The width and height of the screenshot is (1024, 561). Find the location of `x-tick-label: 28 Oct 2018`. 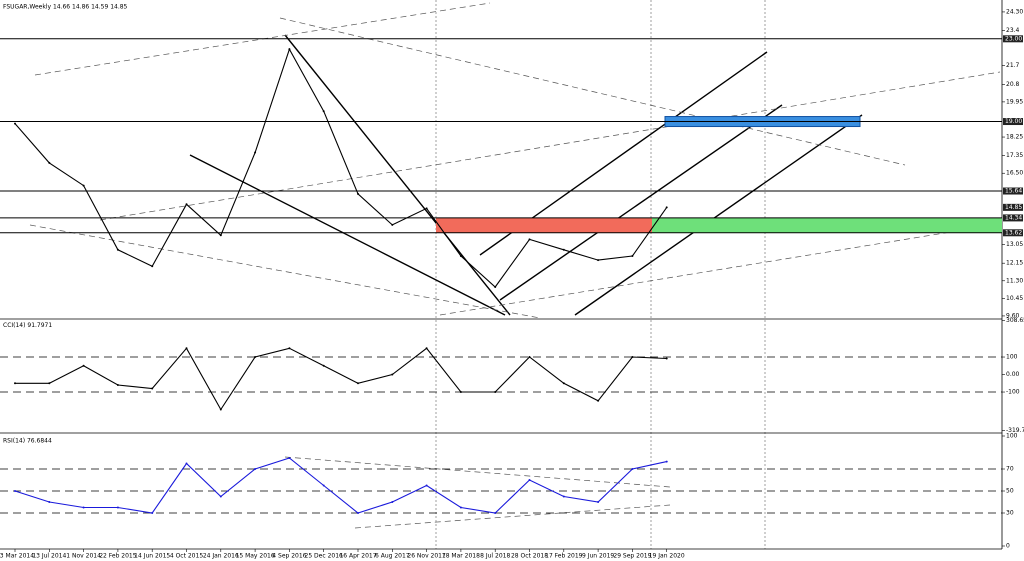

x-tick-label: 28 Oct 2018 is located at coordinates (529, 556).